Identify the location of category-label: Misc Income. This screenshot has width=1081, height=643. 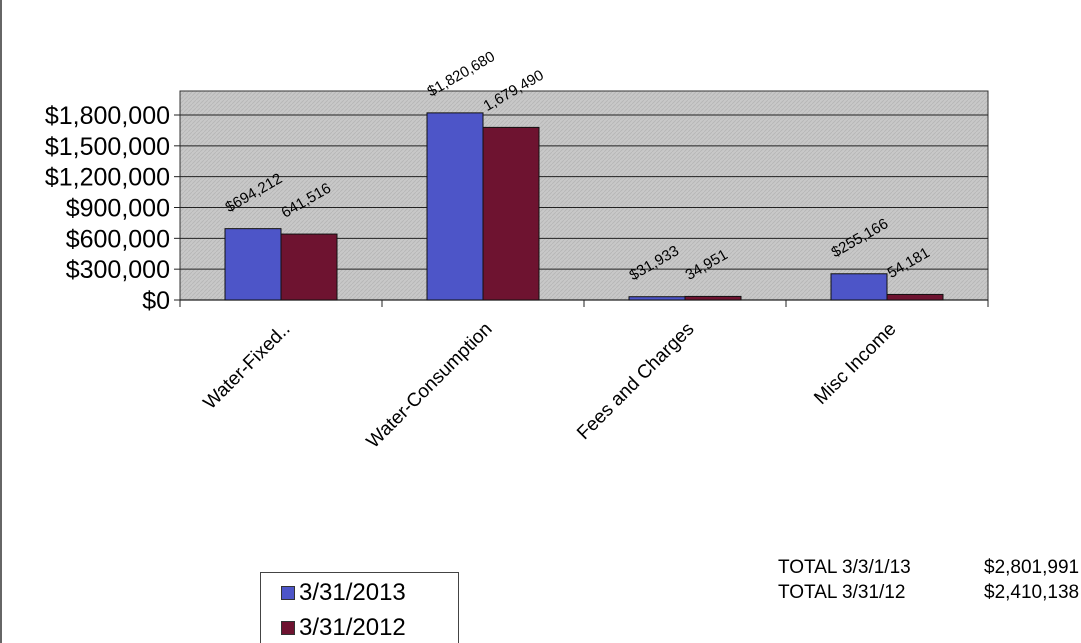
(855, 364).